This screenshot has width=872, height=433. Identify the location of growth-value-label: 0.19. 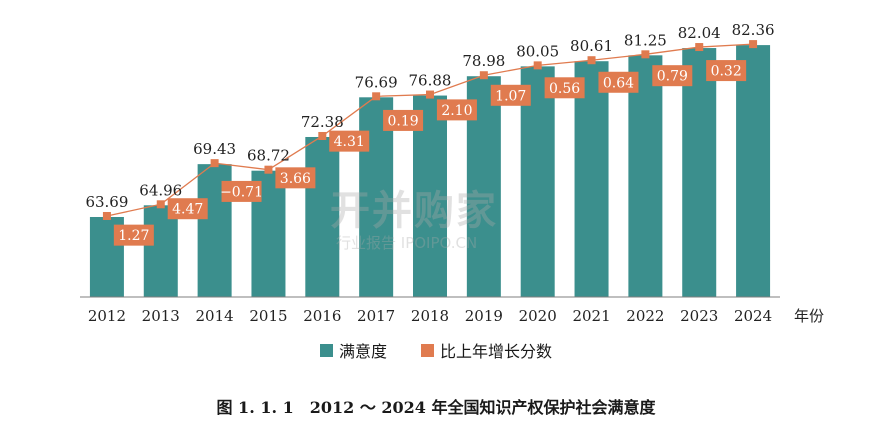
(402, 121).